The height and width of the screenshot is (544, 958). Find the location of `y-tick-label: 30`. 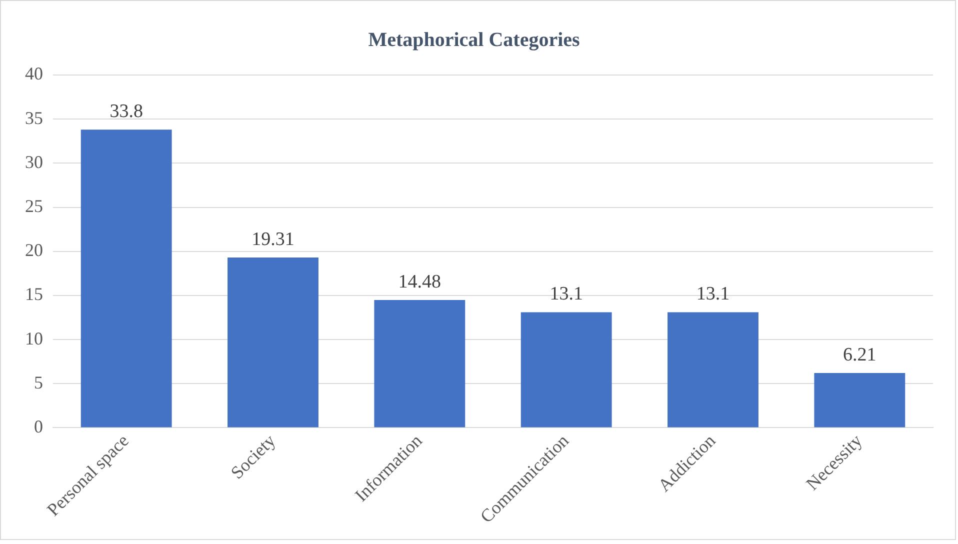

y-tick-label: 30 is located at coordinates (34, 162).